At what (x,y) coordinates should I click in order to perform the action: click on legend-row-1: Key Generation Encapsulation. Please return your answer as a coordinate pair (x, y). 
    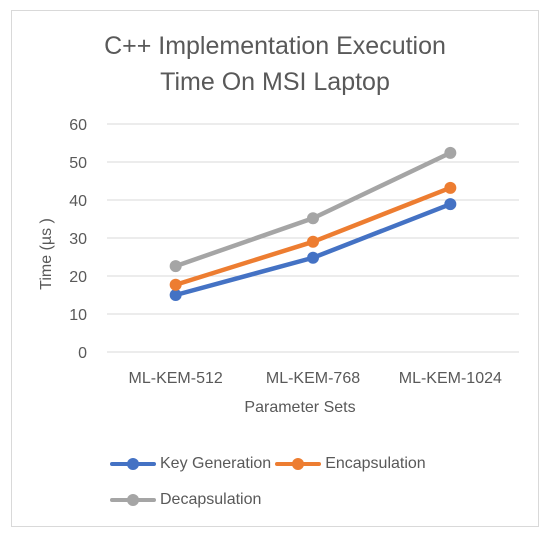
    Looking at the image, I should click on (305, 464).